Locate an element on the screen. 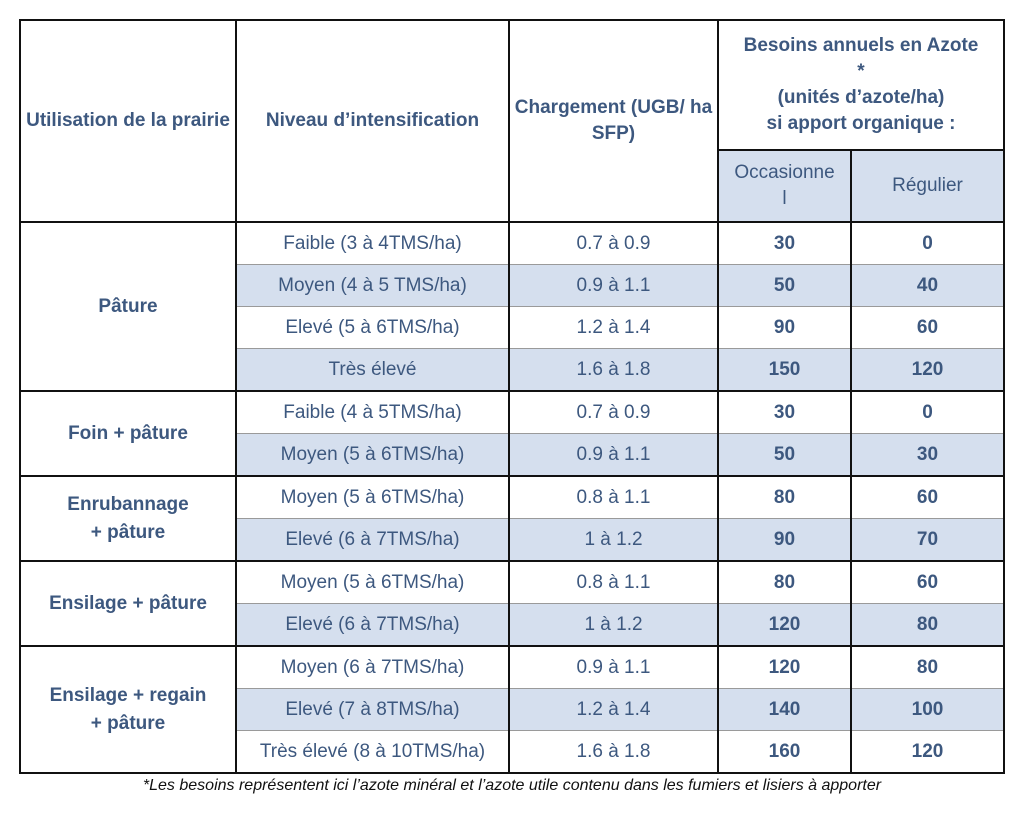 This screenshot has width=1024, height=819. regulier-value: 40 is located at coordinates (927, 285).